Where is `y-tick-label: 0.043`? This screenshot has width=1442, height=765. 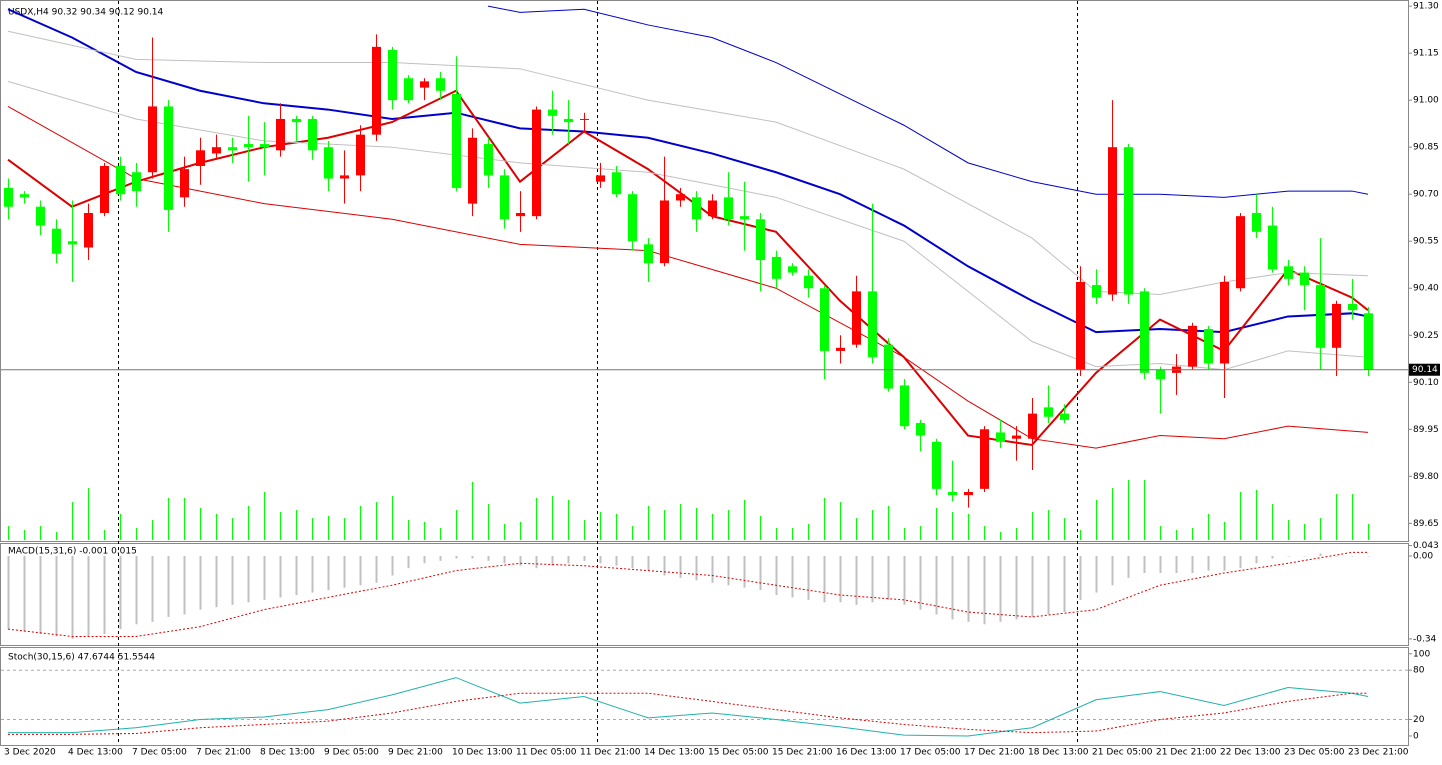 y-tick-label: 0.043 is located at coordinates (1426, 546).